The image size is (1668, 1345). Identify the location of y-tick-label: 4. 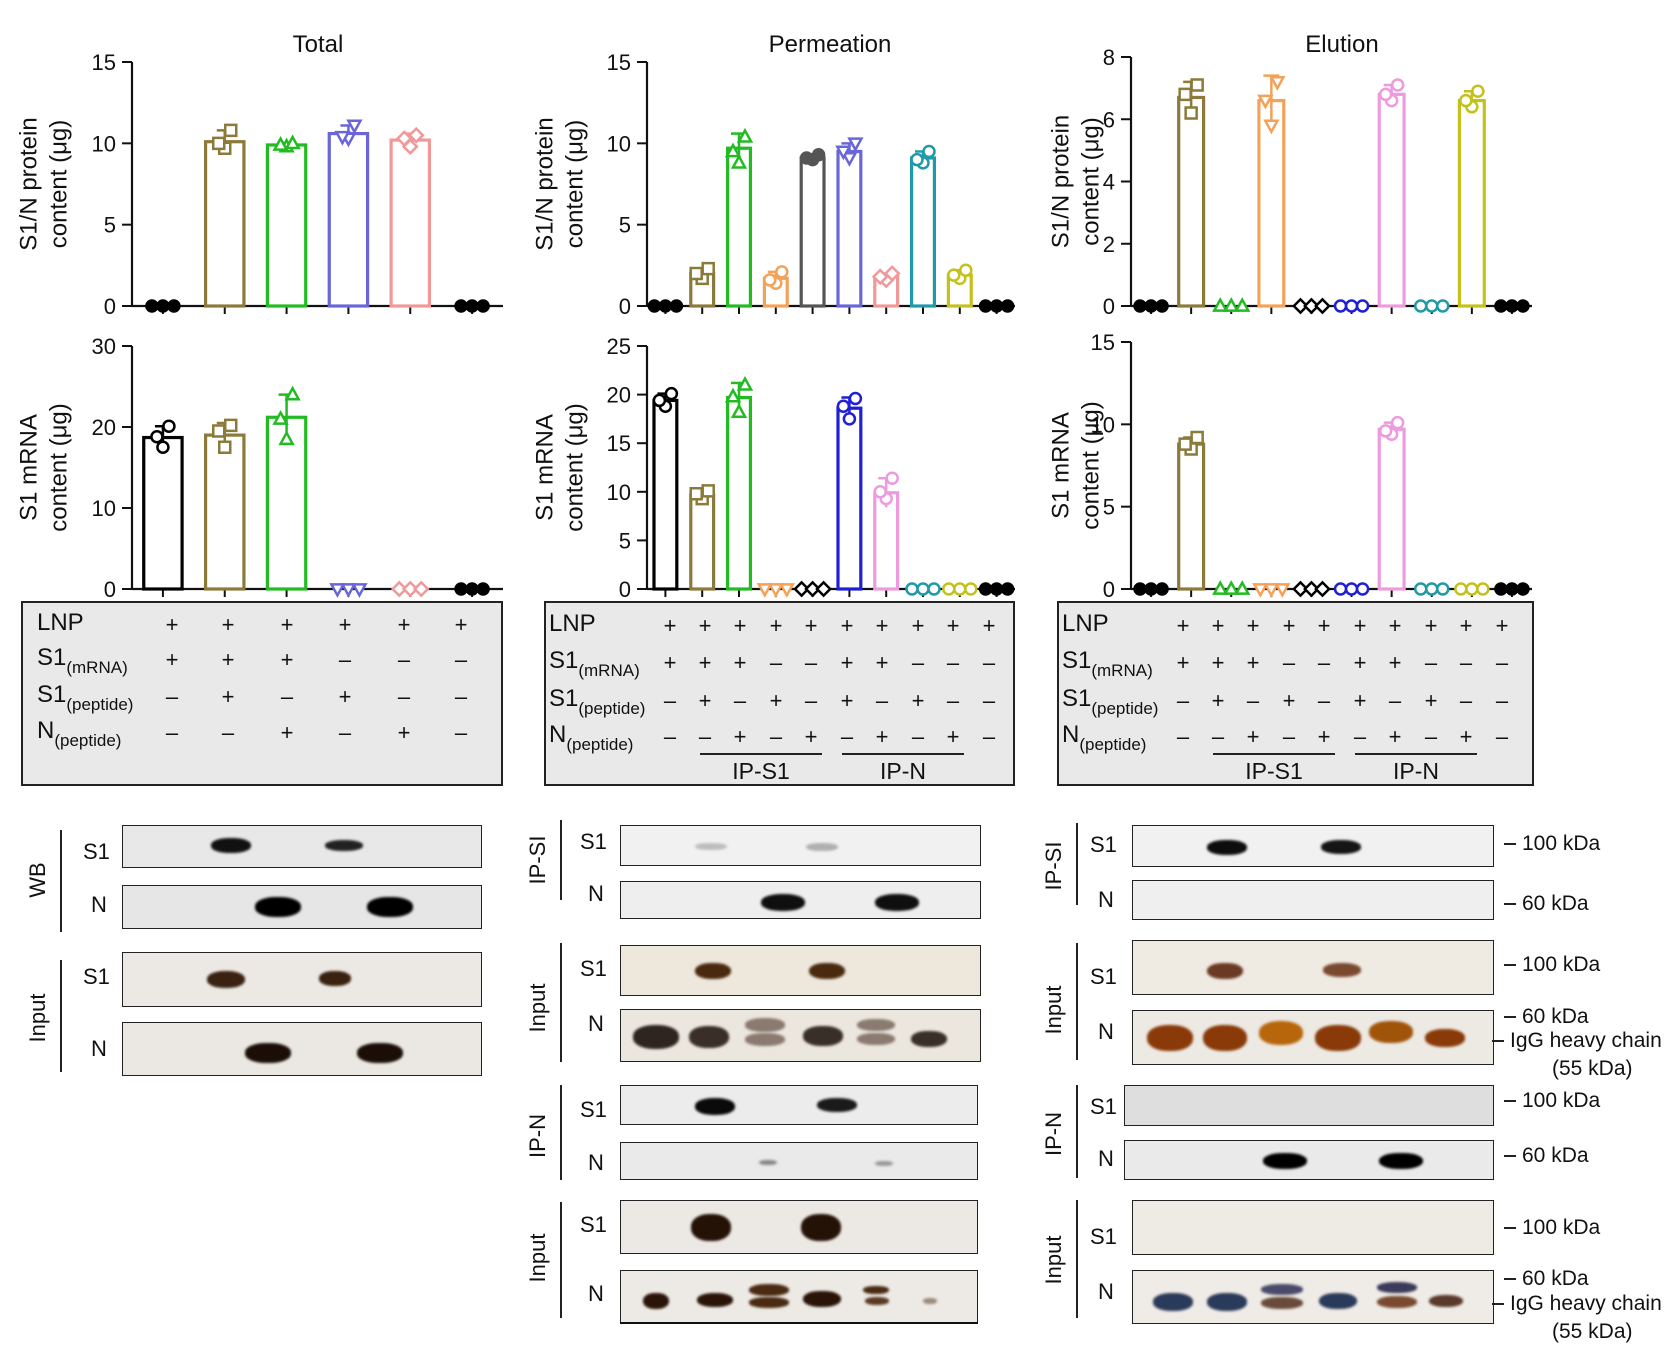
(1109, 182).